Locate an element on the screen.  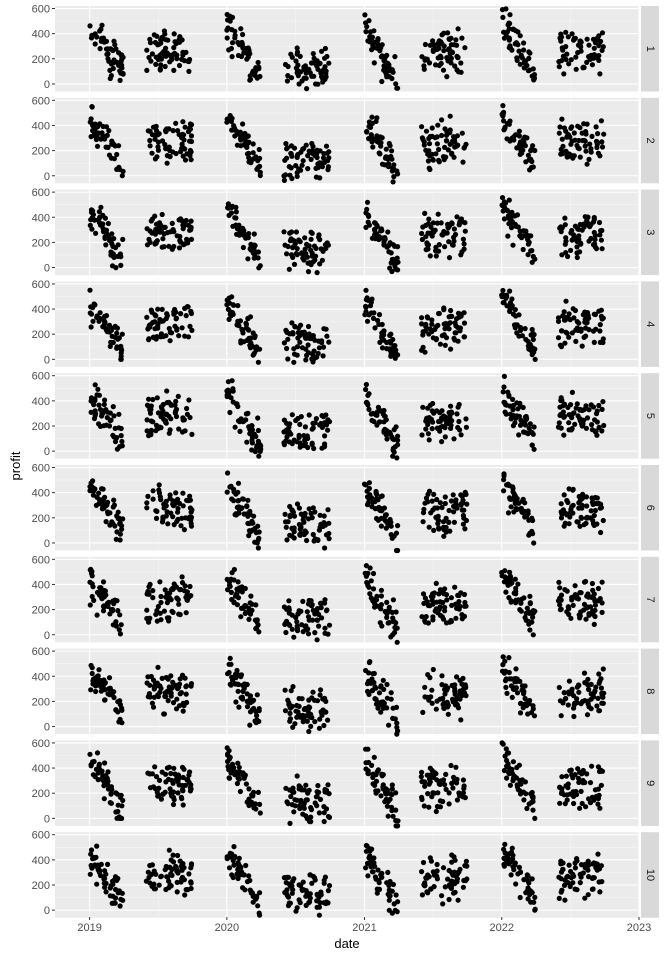
x-tick-label: 2022 is located at coordinates (502, 928).